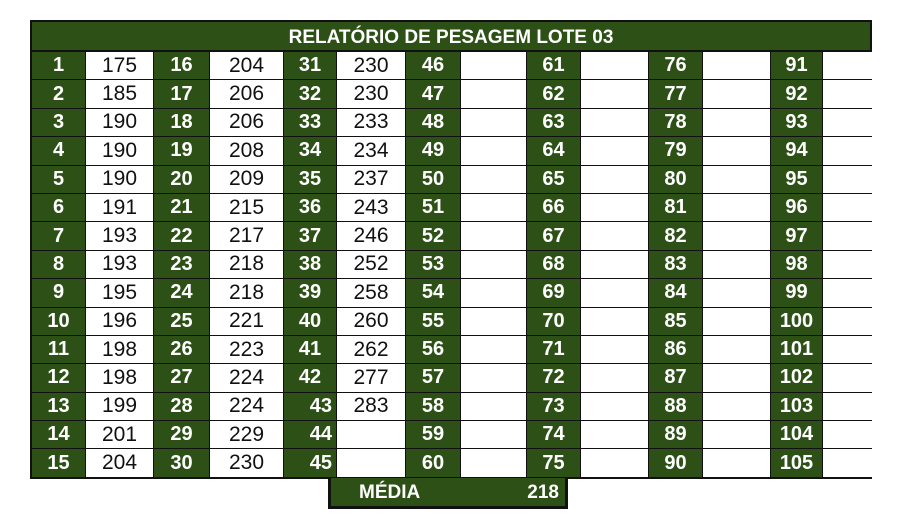 This screenshot has height=530, width=913. I want to click on weight-cell: 218, so click(246, 293).